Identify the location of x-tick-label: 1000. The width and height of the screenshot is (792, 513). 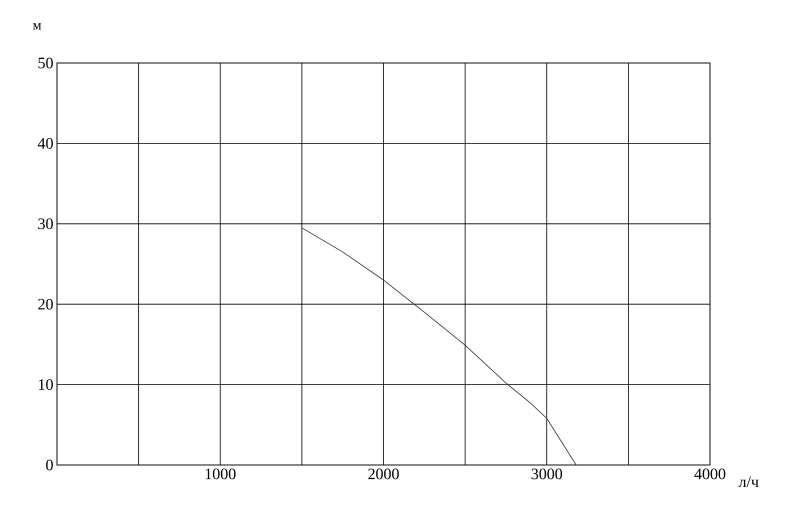
(221, 474).